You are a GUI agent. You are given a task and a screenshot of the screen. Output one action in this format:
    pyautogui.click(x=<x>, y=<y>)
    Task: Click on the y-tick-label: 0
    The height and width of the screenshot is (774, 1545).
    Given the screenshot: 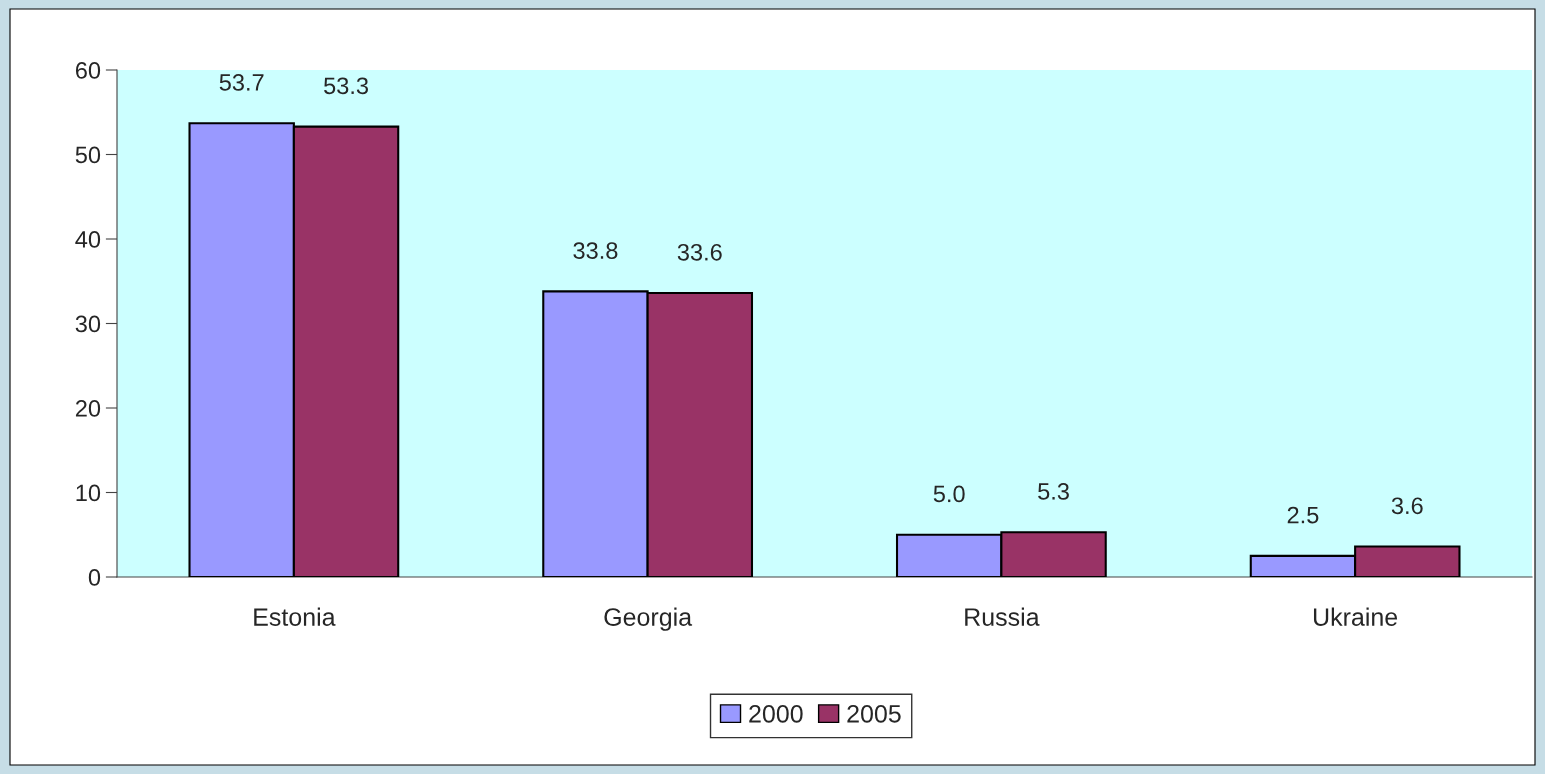 What is the action you would take?
    pyautogui.click(x=94, y=577)
    